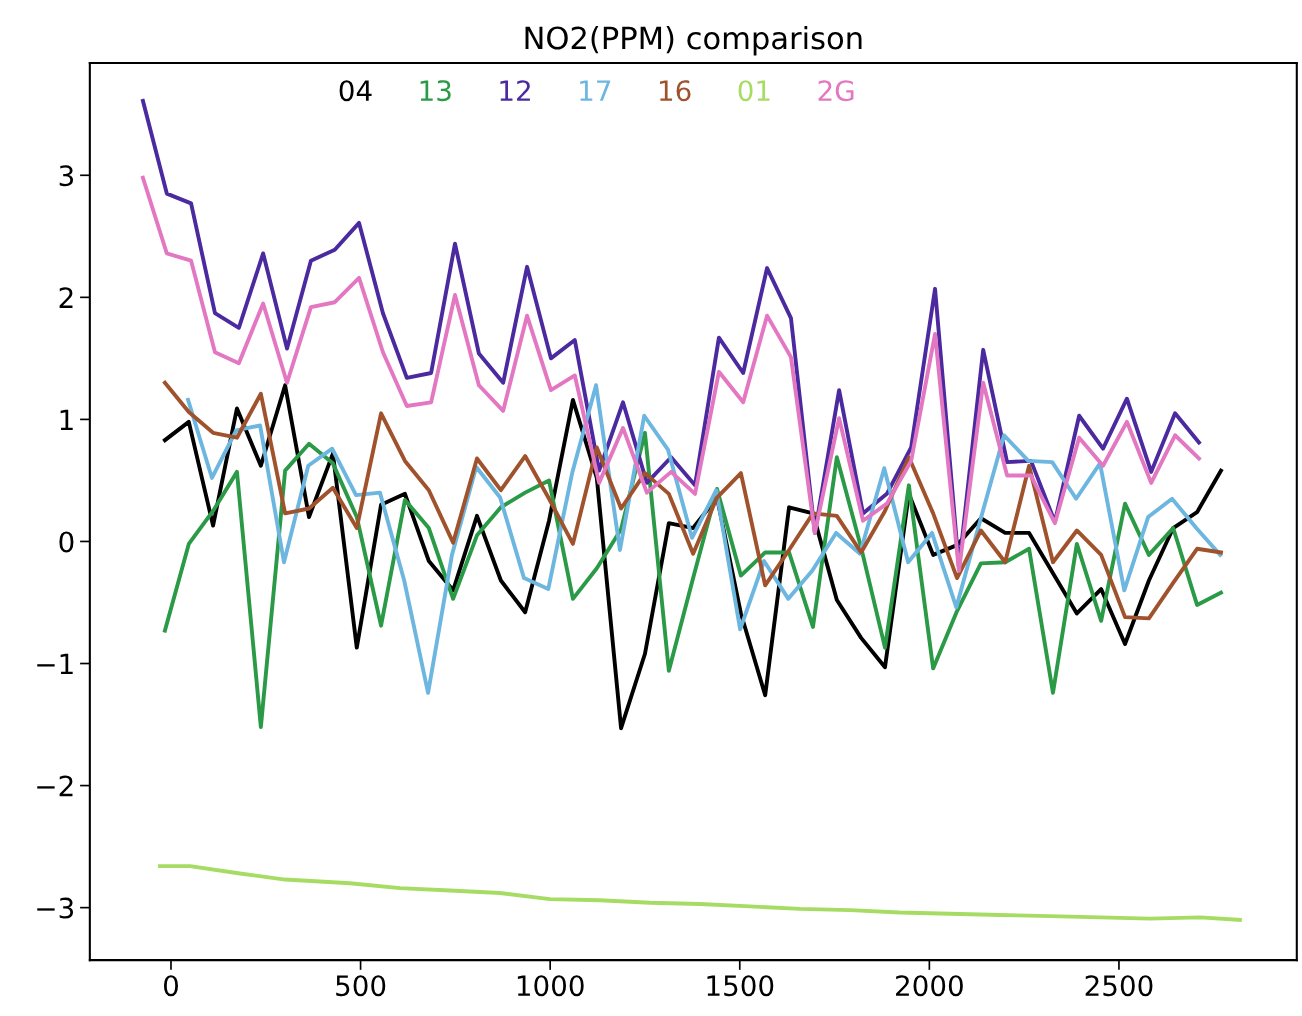 The width and height of the screenshot is (1302, 1016). I want to click on x-tick-label: 2500, so click(1119, 986).